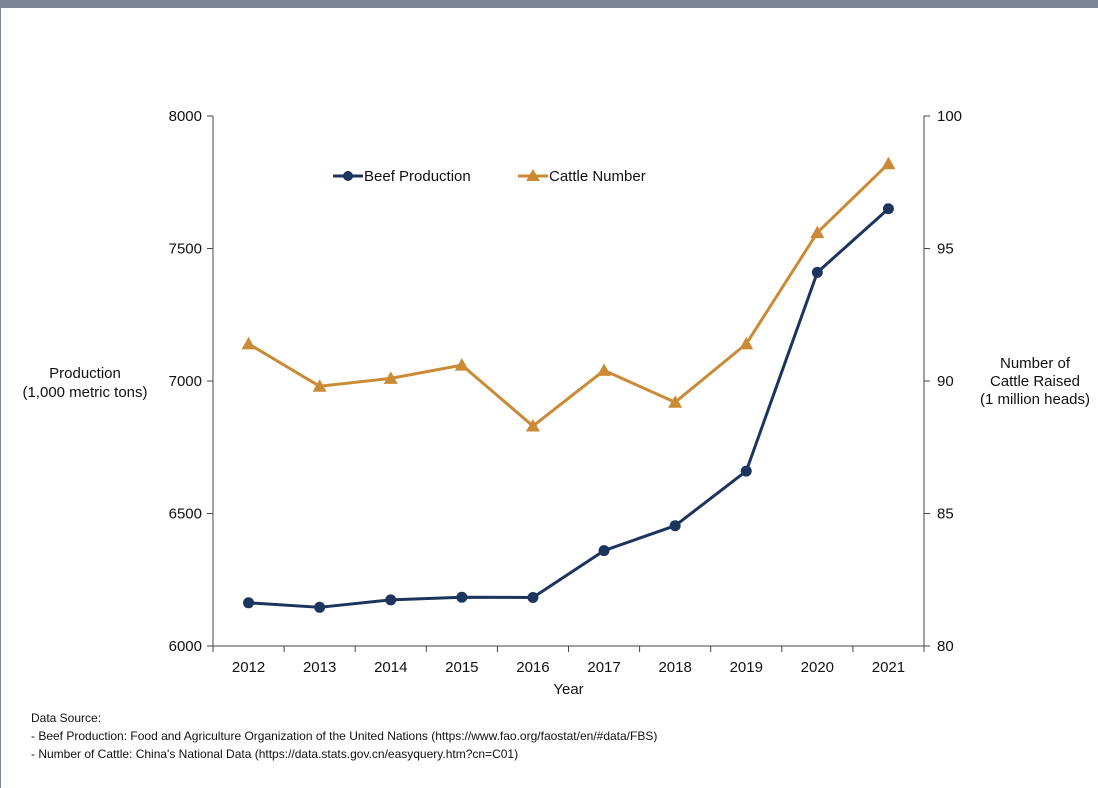 The height and width of the screenshot is (788, 1098). I want to click on right-y-tick-label: 90, so click(945, 381).